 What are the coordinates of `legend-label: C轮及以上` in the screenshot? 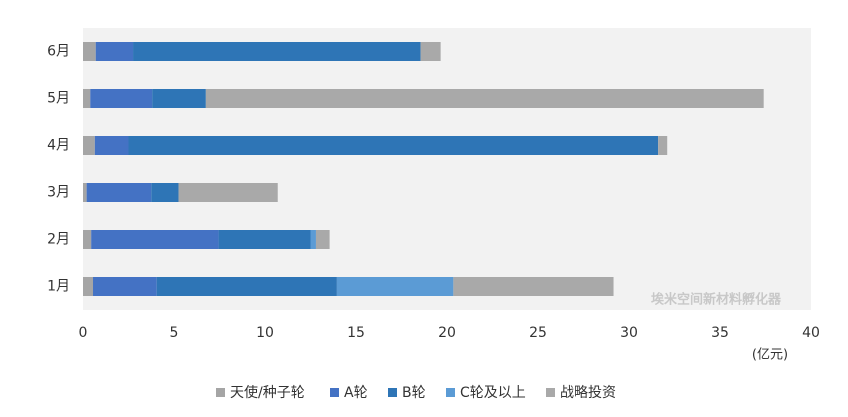 It's located at (493, 393).